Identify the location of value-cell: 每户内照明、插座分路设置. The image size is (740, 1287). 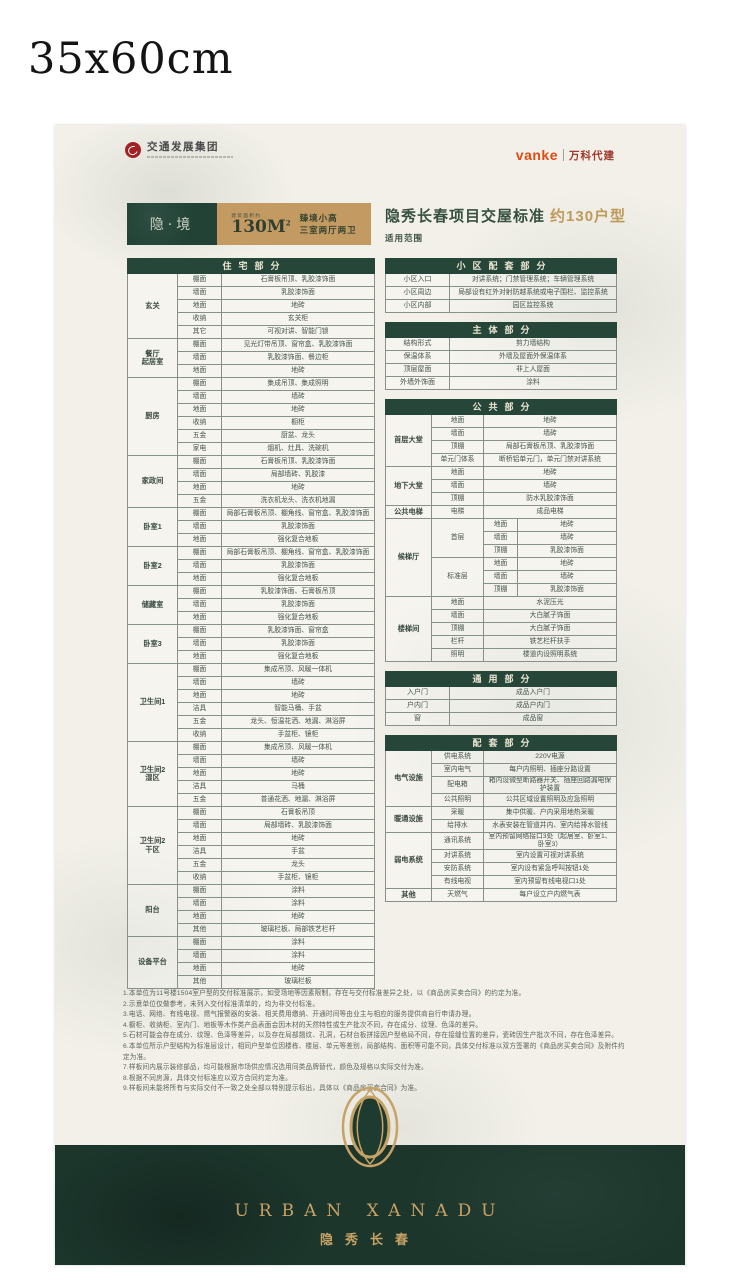
(550, 770).